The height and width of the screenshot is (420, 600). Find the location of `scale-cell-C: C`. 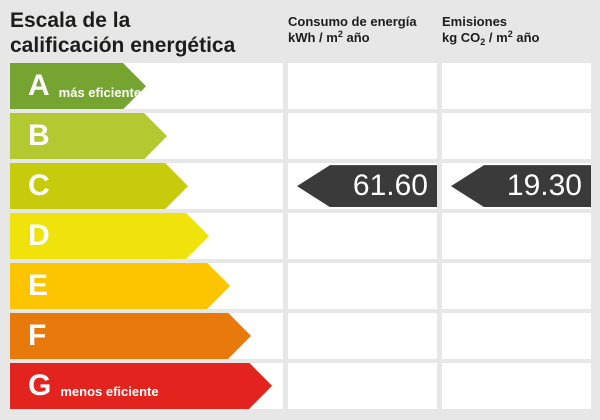

scale-cell-C: C is located at coordinates (146, 186).